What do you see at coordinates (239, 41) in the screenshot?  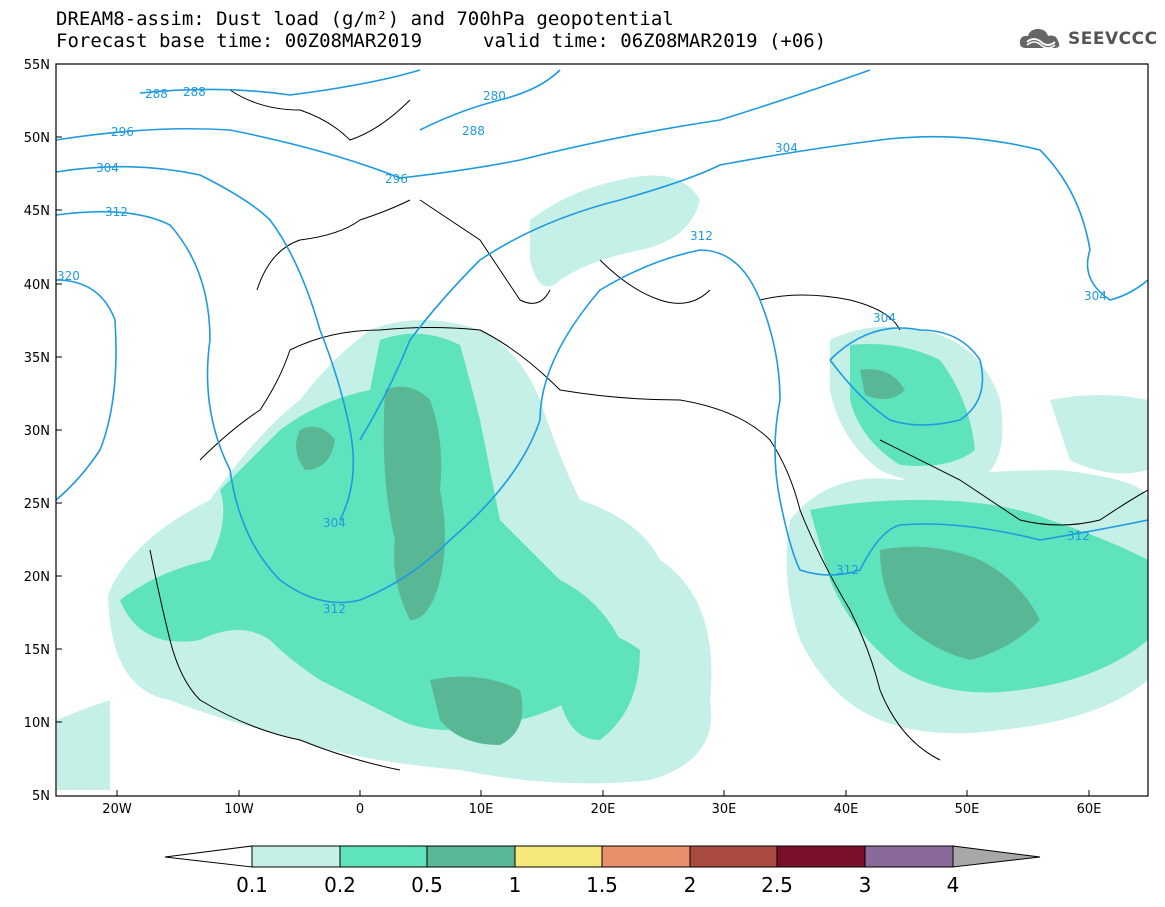 I see `forecast-base-time: Forecast base time: 00Z08MAR2019` at bounding box center [239, 41].